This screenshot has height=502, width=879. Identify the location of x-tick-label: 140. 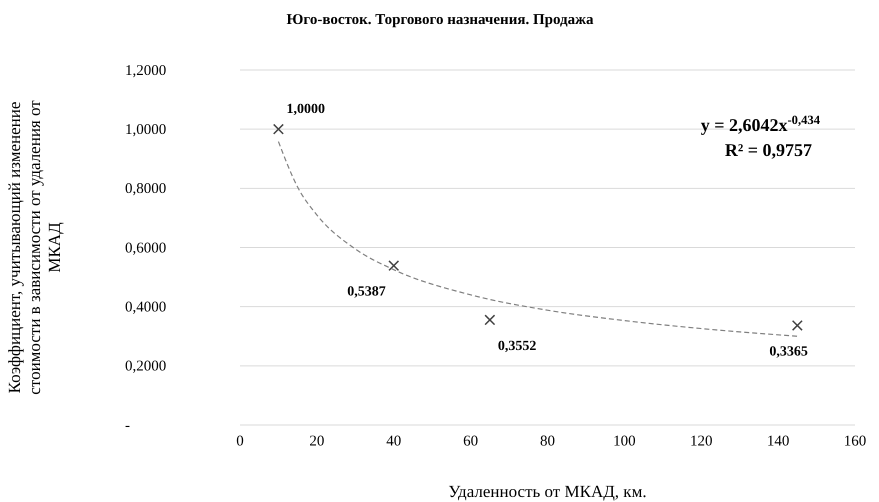
(778, 442).